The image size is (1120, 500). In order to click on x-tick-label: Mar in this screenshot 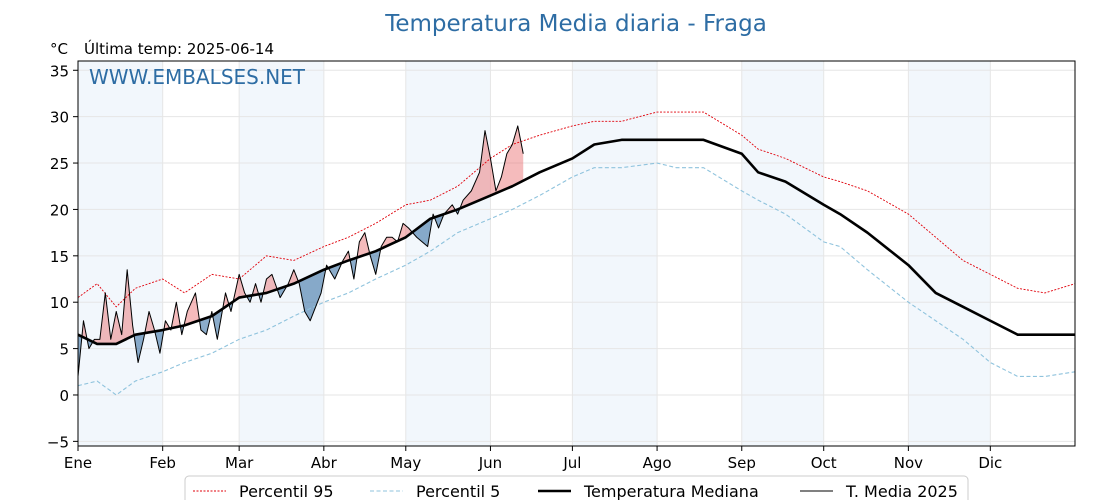, I will do `click(239, 463)`.